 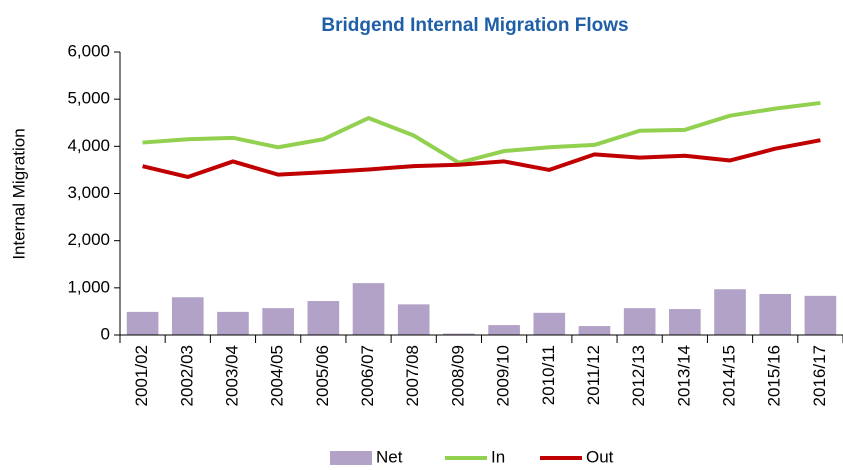 What do you see at coordinates (186, 375) in the screenshot?
I see `x-tick-label: 2002/03` at bounding box center [186, 375].